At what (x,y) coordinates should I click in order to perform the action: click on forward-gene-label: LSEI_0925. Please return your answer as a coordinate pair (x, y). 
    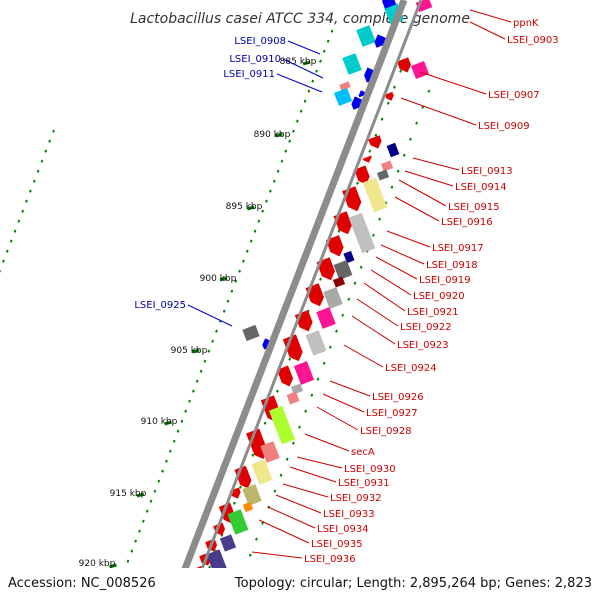
    Looking at the image, I should click on (160, 305).